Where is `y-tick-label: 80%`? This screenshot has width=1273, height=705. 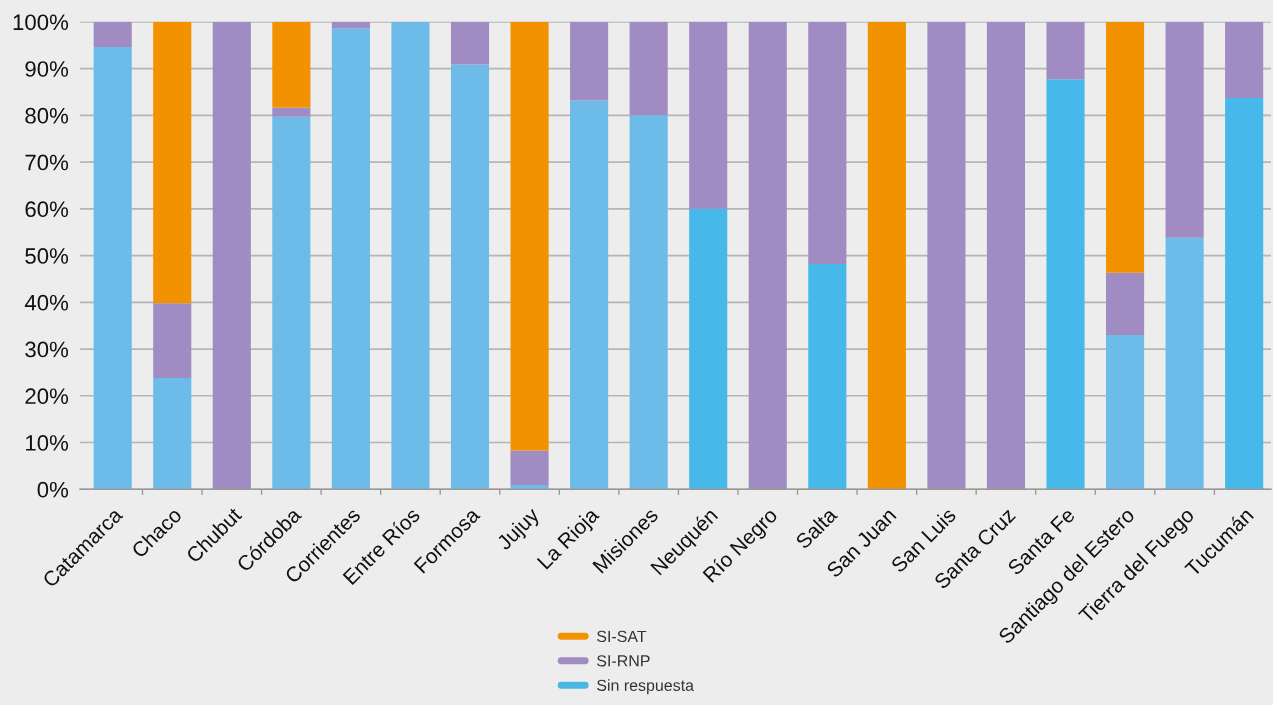 y-tick-label: 80% is located at coordinates (47, 115).